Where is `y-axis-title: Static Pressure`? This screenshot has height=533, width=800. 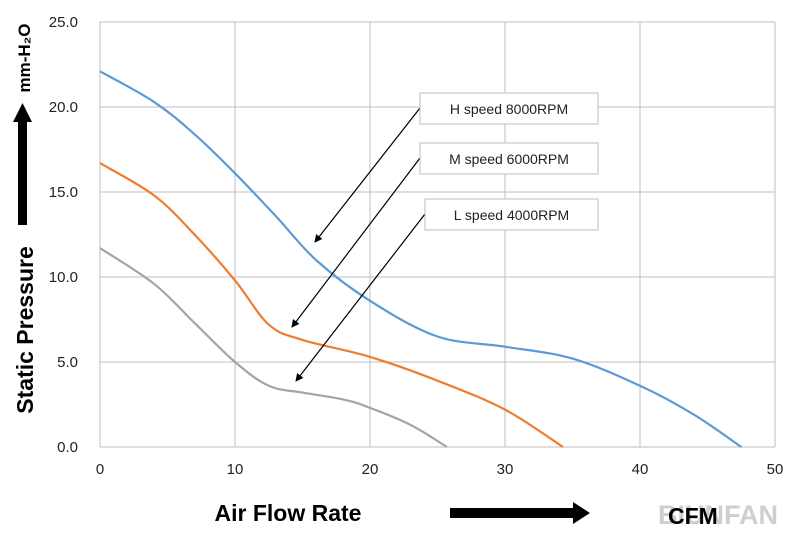 y-axis-title: Static Pressure is located at coordinates (25, 329).